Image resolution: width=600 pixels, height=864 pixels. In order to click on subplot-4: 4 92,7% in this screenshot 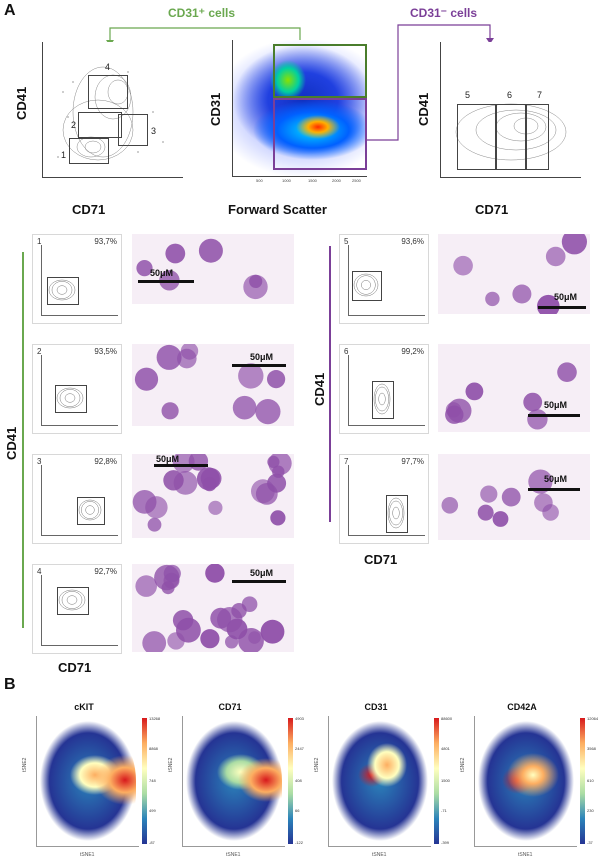, I will do `click(77, 609)`.